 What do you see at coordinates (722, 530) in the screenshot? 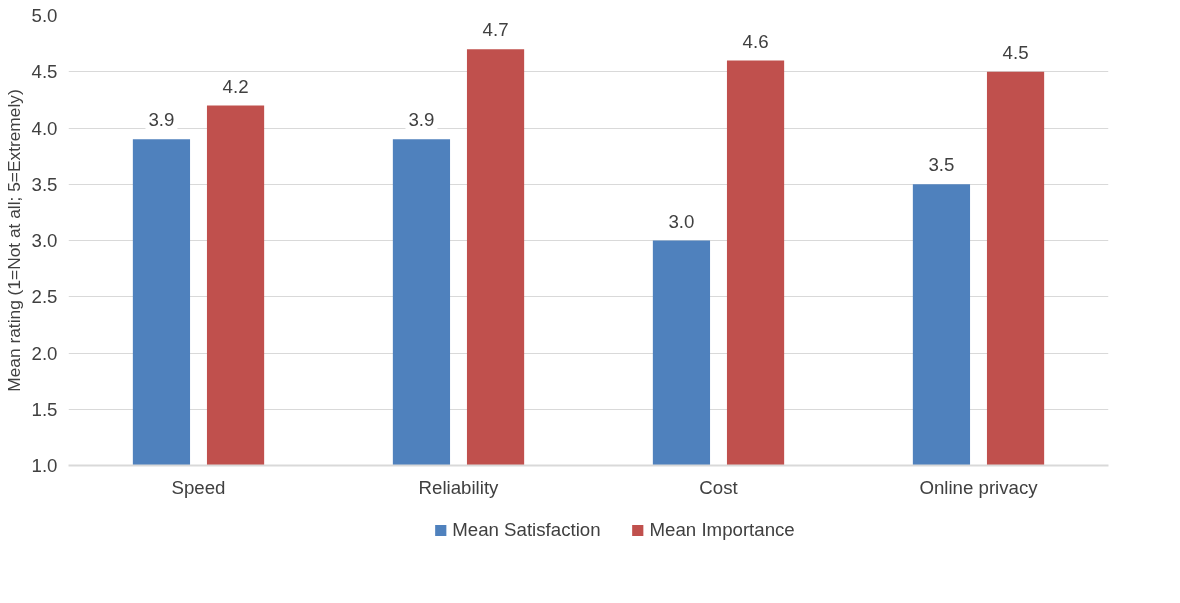
I see `legend-label: Mean Importance` at bounding box center [722, 530].